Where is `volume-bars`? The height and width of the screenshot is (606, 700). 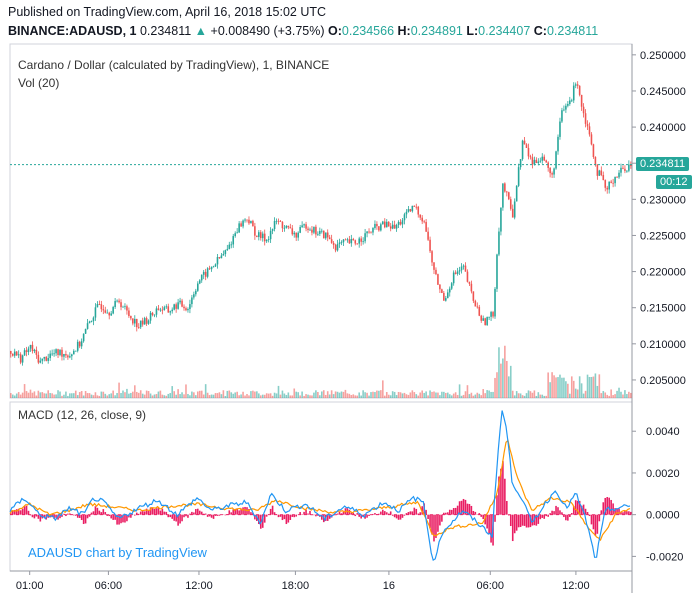
volume-bars is located at coordinates (321, 371).